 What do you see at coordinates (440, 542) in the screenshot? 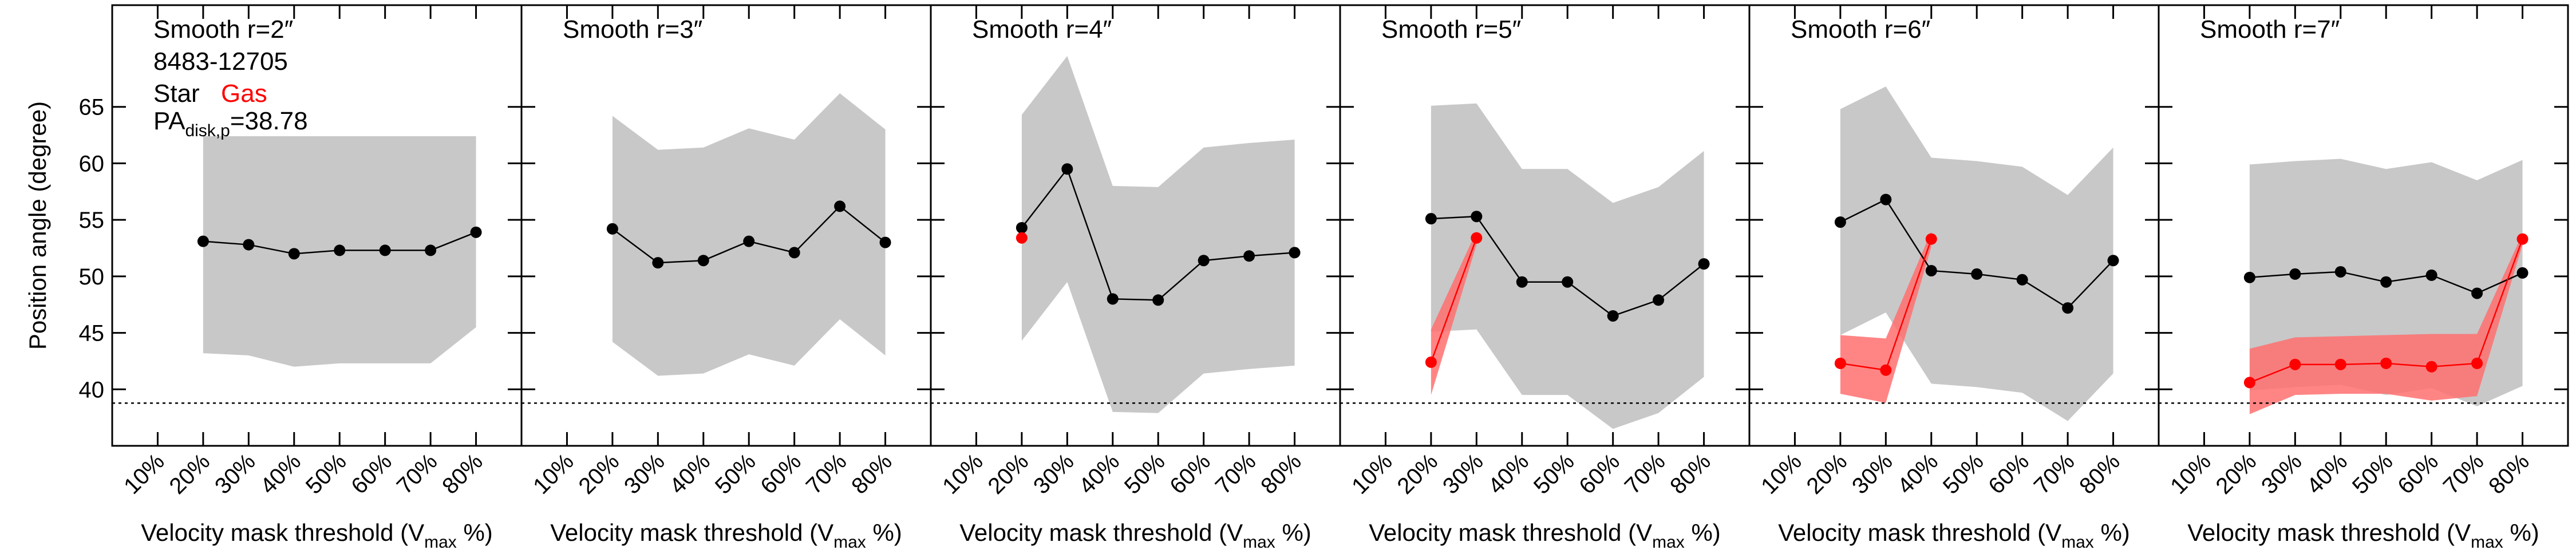
I see `x-label-sub: max` at bounding box center [440, 542].